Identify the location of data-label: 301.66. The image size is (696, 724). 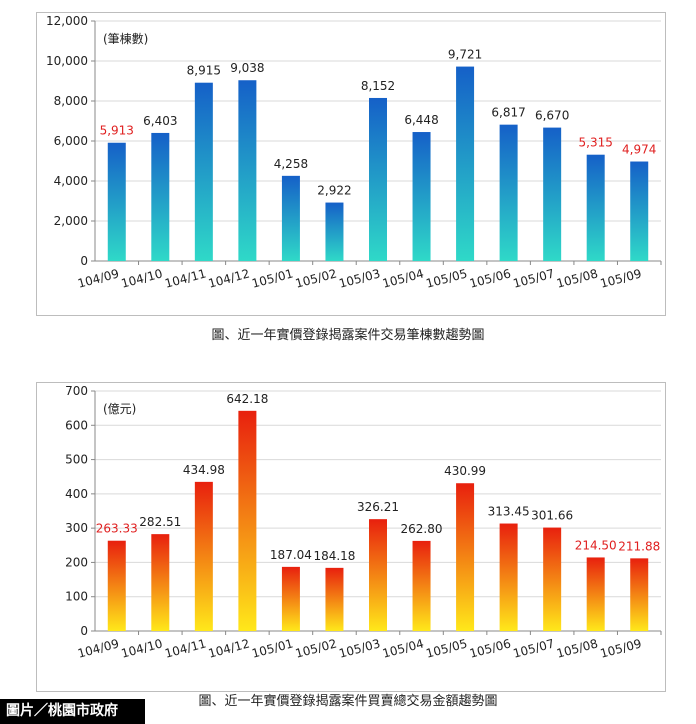
(552, 516).